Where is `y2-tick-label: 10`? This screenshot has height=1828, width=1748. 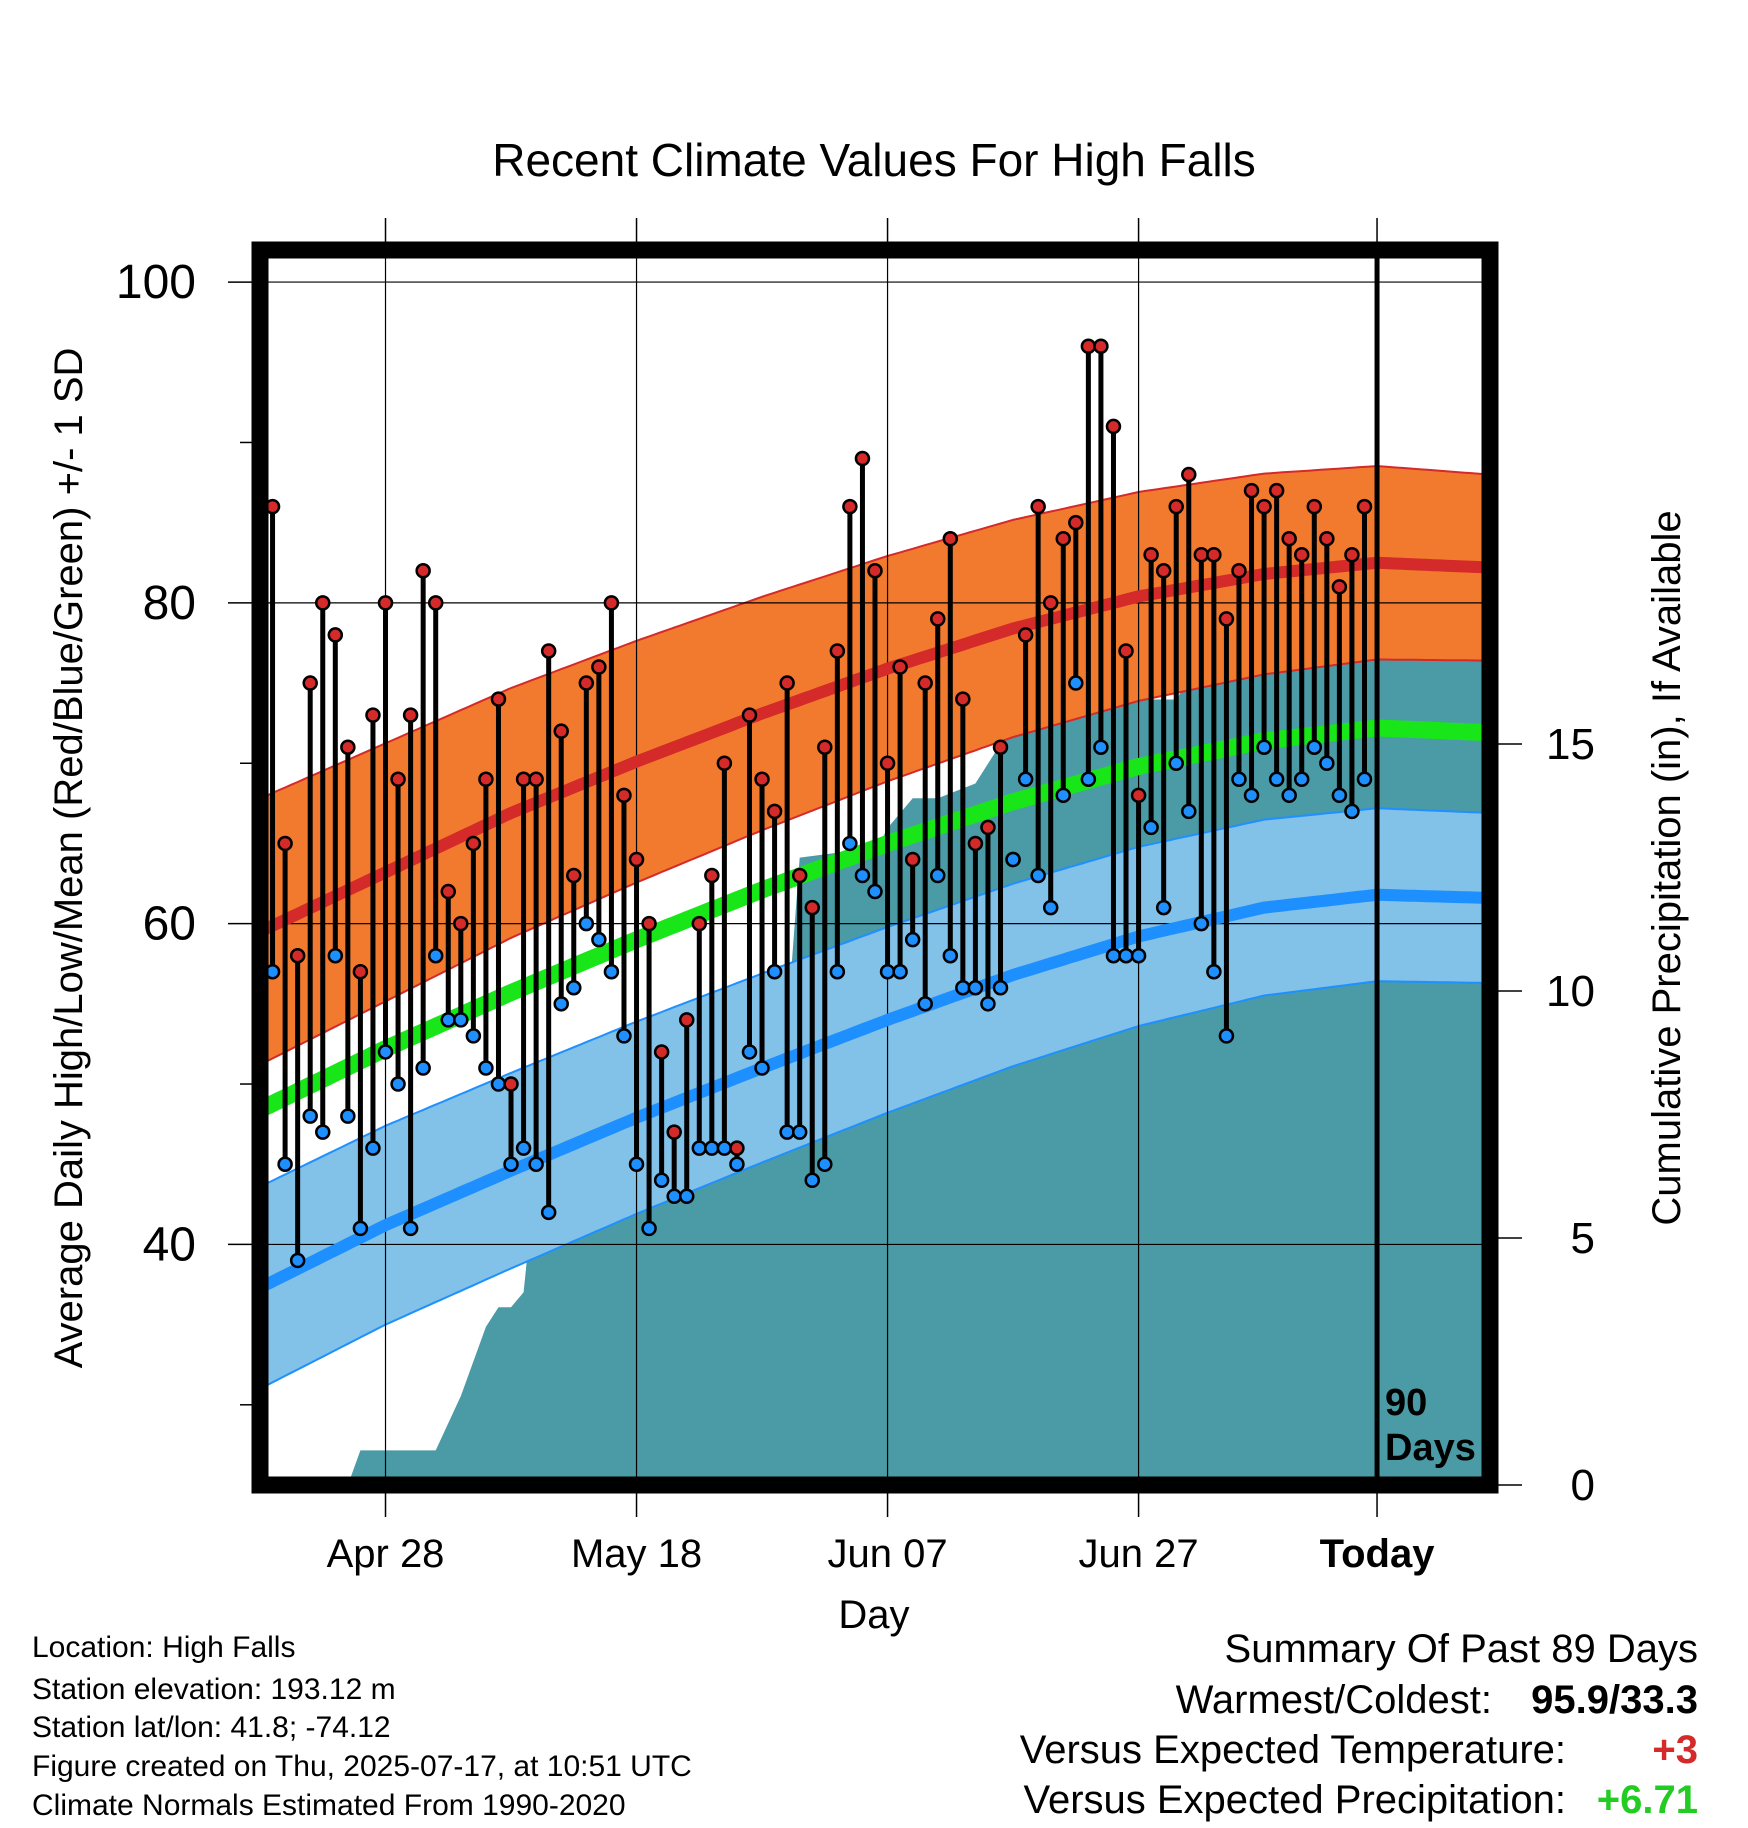
y2-tick-label: 10 is located at coordinates (1570, 991).